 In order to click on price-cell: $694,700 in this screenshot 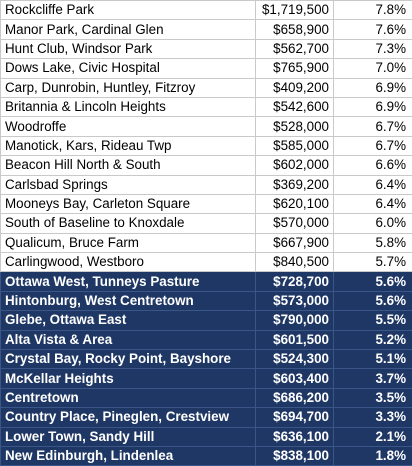, I will do `click(295, 417)`.